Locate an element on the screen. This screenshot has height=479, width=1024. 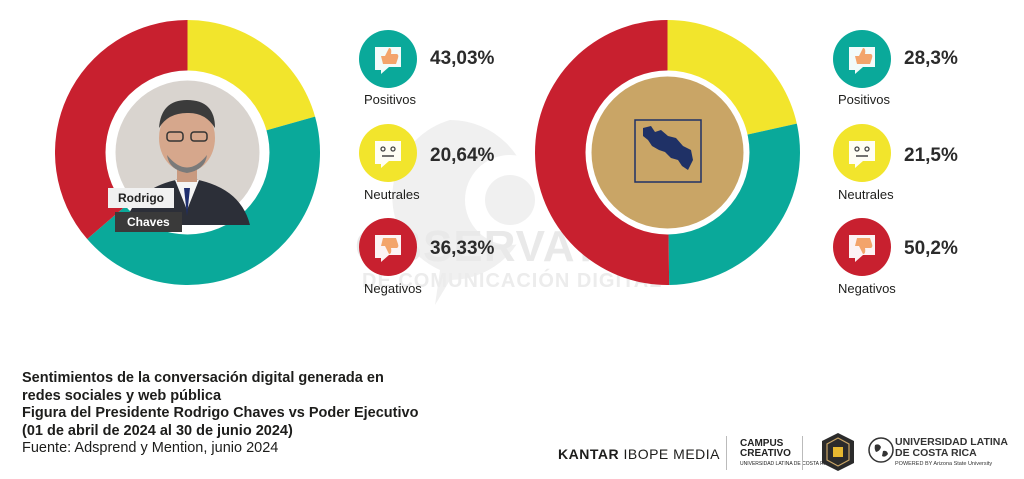
kantar-rest: IBOPE MEDIA is located at coordinates (669, 454).